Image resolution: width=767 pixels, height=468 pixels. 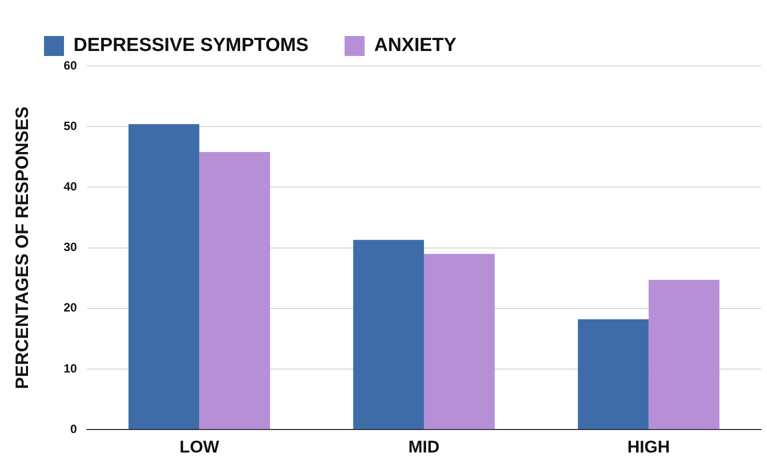 I want to click on x-tick-label: HIGH, so click(x=648, y=446).